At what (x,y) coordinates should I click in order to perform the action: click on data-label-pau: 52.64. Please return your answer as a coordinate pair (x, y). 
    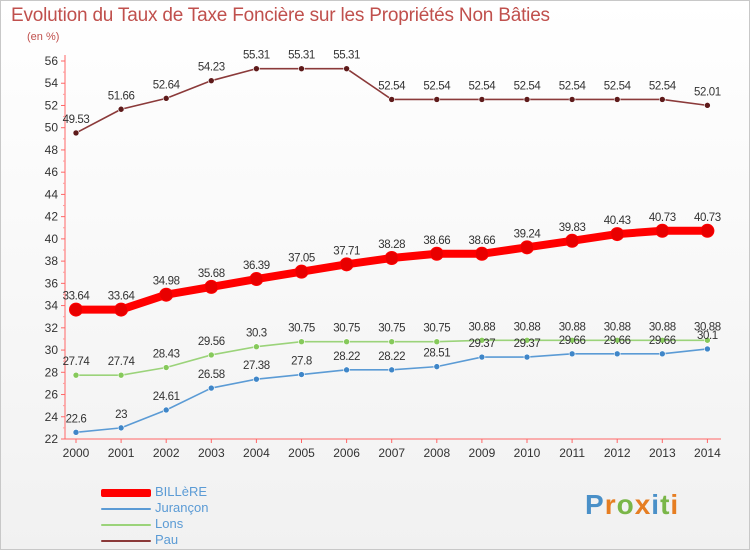
    Looking at the image, I should click on (167, 85).